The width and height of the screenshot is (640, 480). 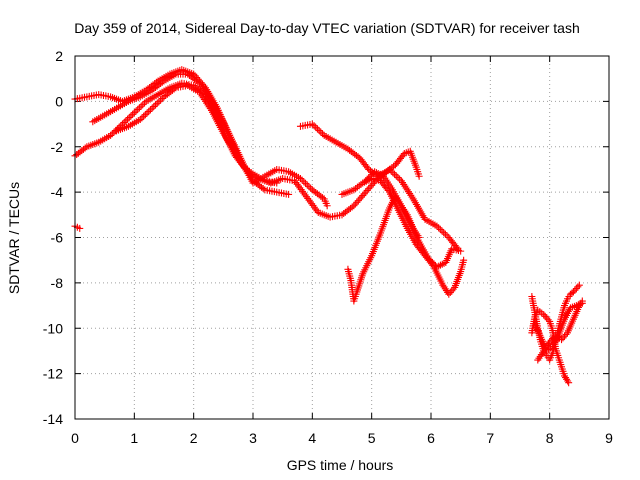 What do you see at coordinates (609, 438) in the screenshot?
I see `x-tick-label: 9` at bounding box center [609, 438].